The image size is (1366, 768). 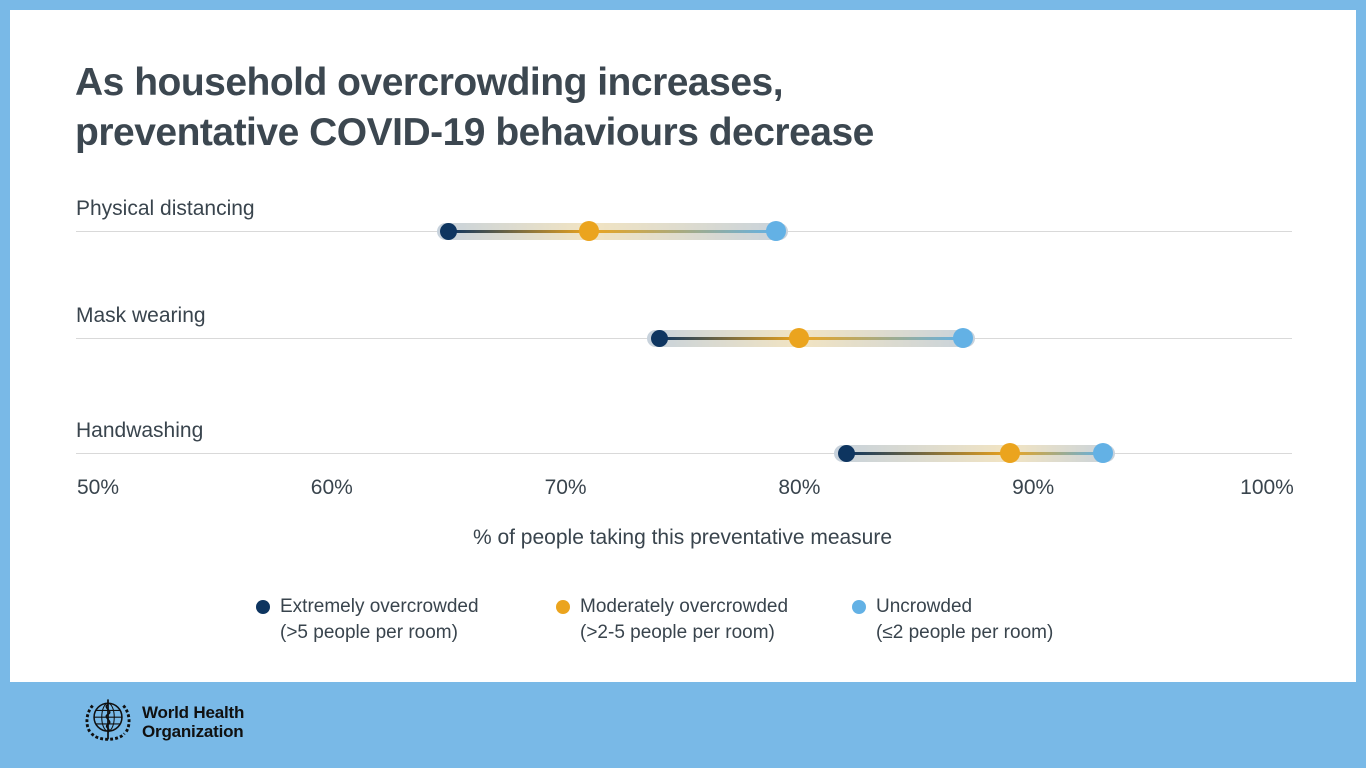 What do you see at coordinates (799, 487) in the screenshot?
I see `x-tick-label: 80%` at bounding box center [799, 487].